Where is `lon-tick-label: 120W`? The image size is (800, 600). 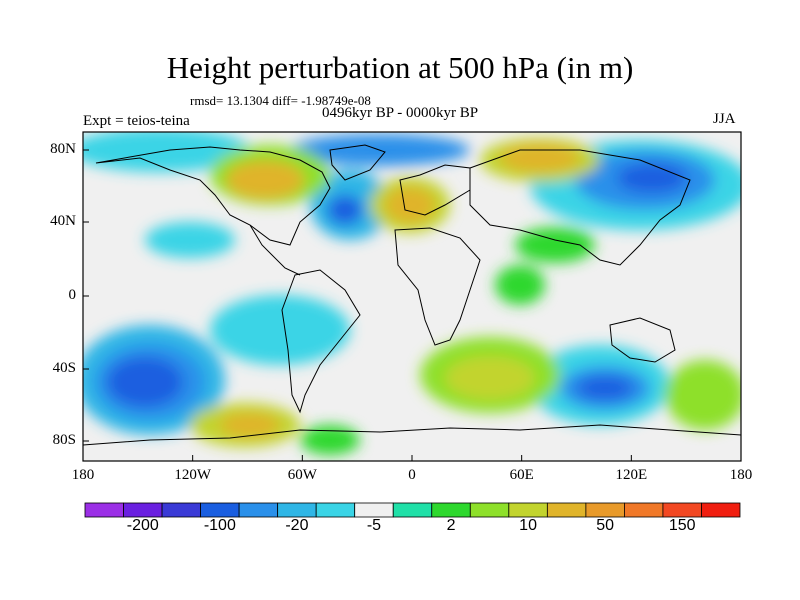
lon-tick-label: 120W is located at coordinates (192, 475).